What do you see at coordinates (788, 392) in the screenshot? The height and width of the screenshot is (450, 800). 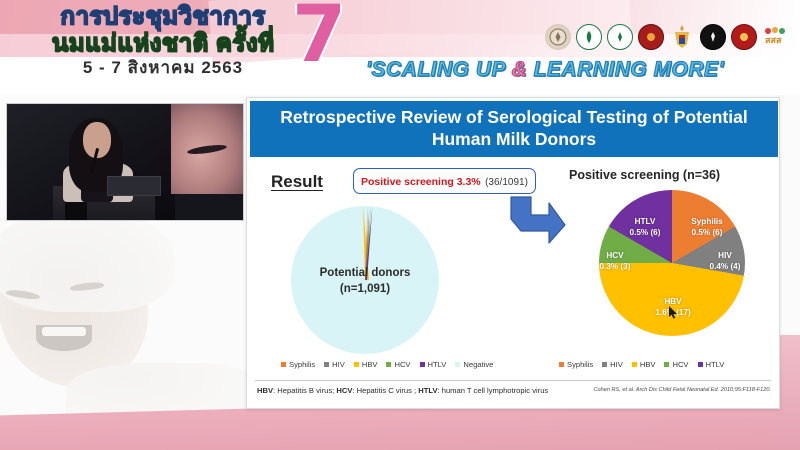 I see `pink-band-right` at bounding box center [788, 392].